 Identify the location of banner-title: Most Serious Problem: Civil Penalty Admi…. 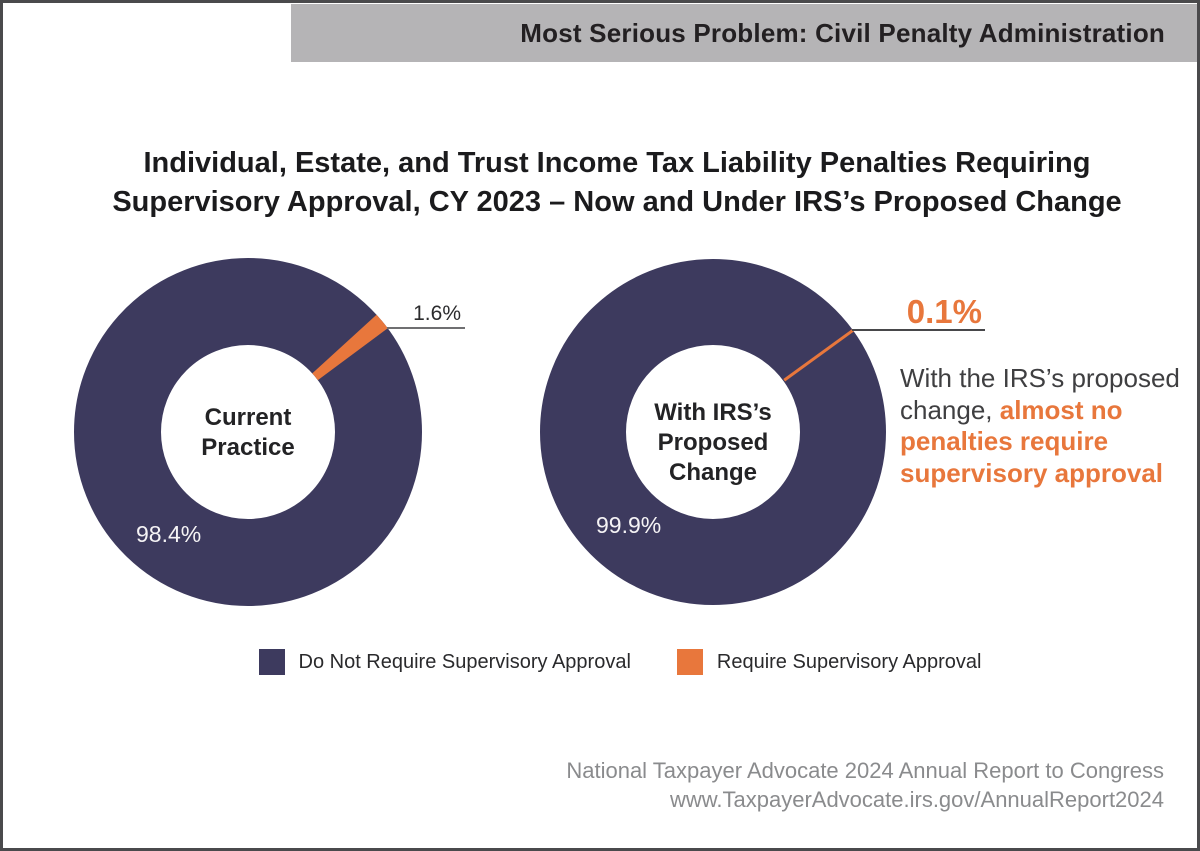
(842, 32).